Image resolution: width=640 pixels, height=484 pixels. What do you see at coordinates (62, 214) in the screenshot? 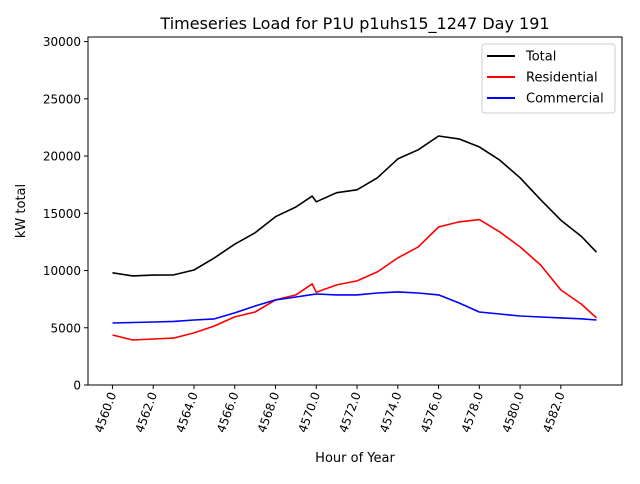
I see `y-tick-label: 15000` at bounding box center [62, 214].